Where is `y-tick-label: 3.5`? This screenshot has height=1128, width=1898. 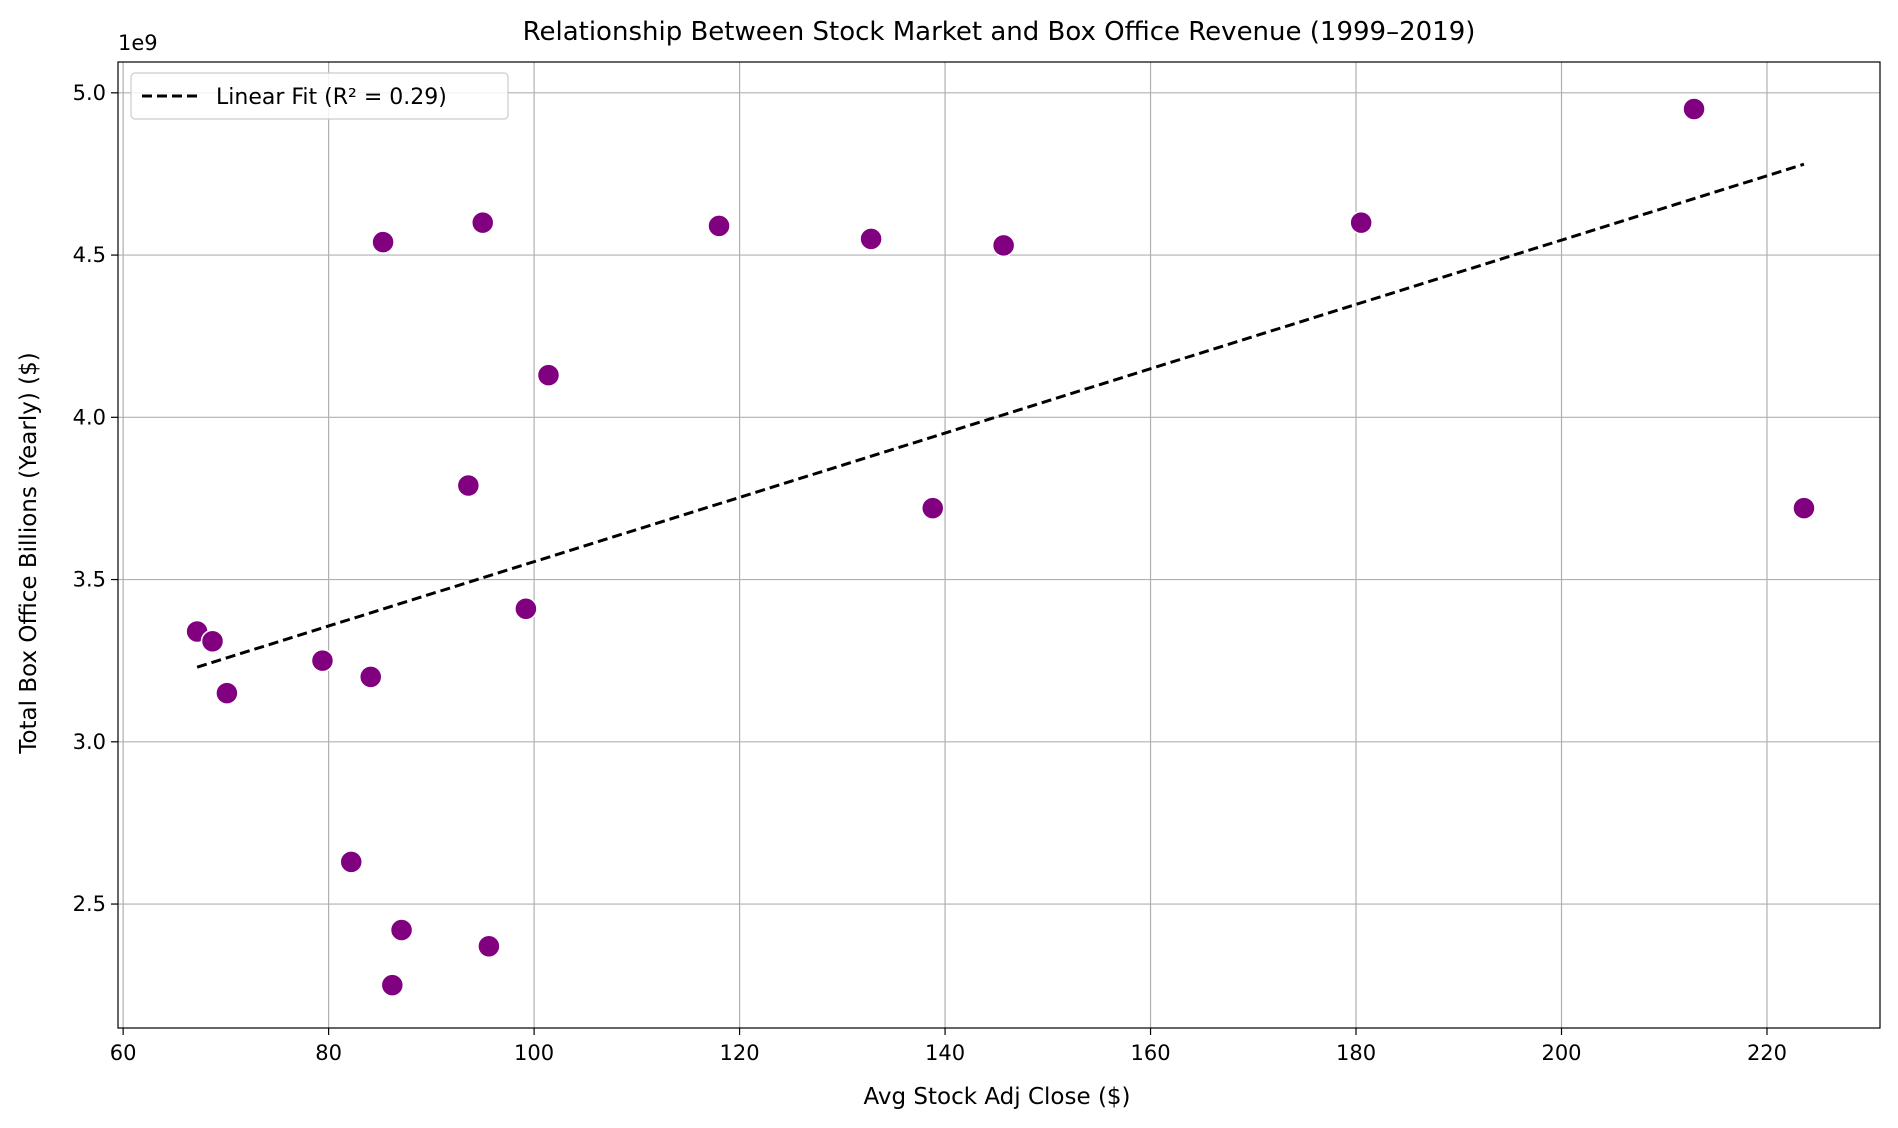 y-tick-label: 3.5 is located at coordinates (89, 580).